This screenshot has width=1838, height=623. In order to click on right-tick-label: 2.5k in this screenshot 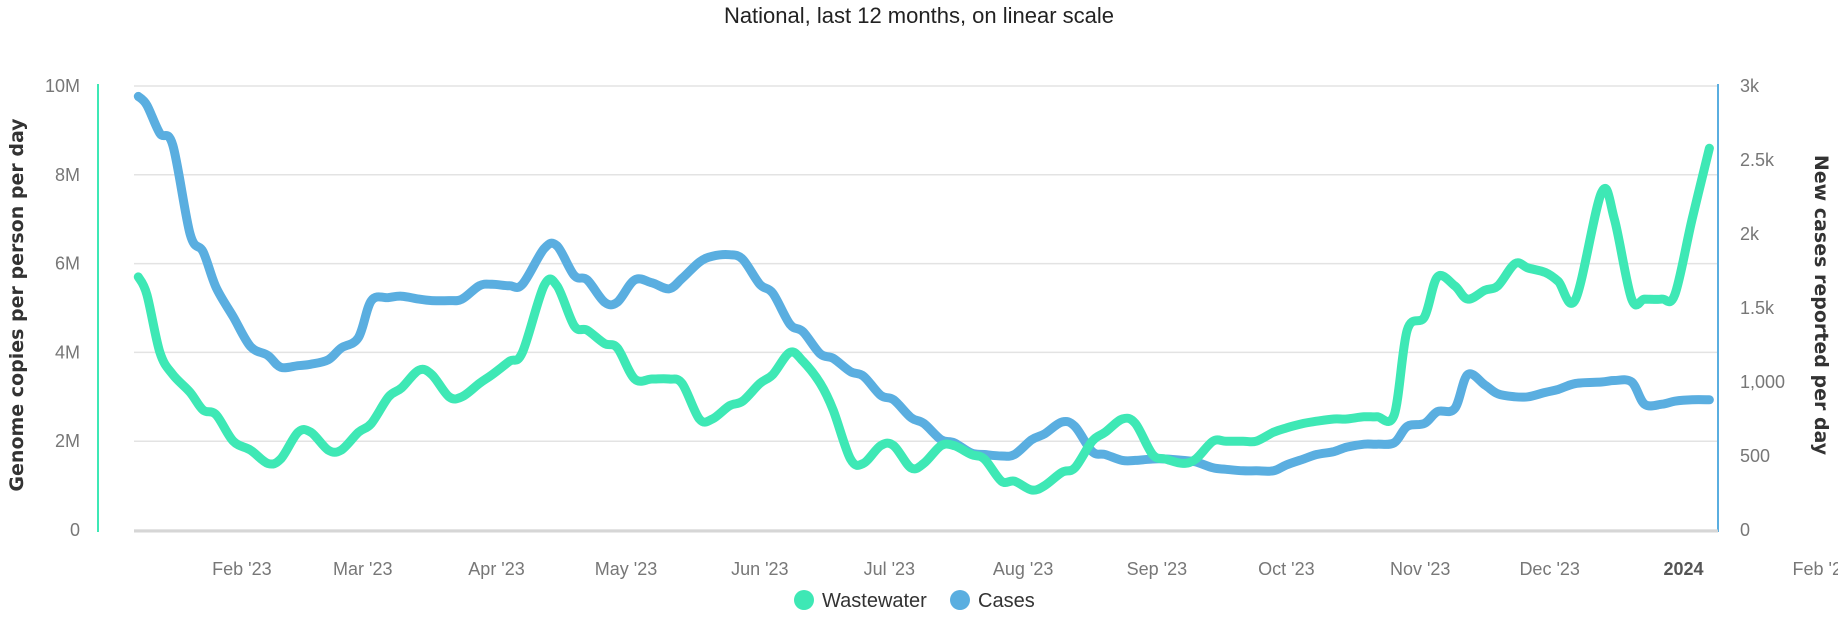, I will do `click(1757, 160)`.